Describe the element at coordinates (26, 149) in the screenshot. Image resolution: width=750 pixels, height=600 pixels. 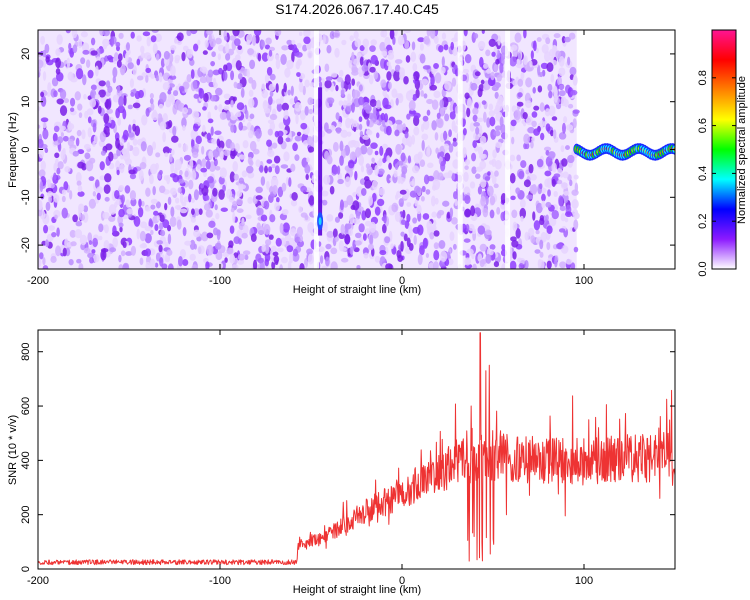
I see `spectrogram-y-tick-label: 0` at that location.